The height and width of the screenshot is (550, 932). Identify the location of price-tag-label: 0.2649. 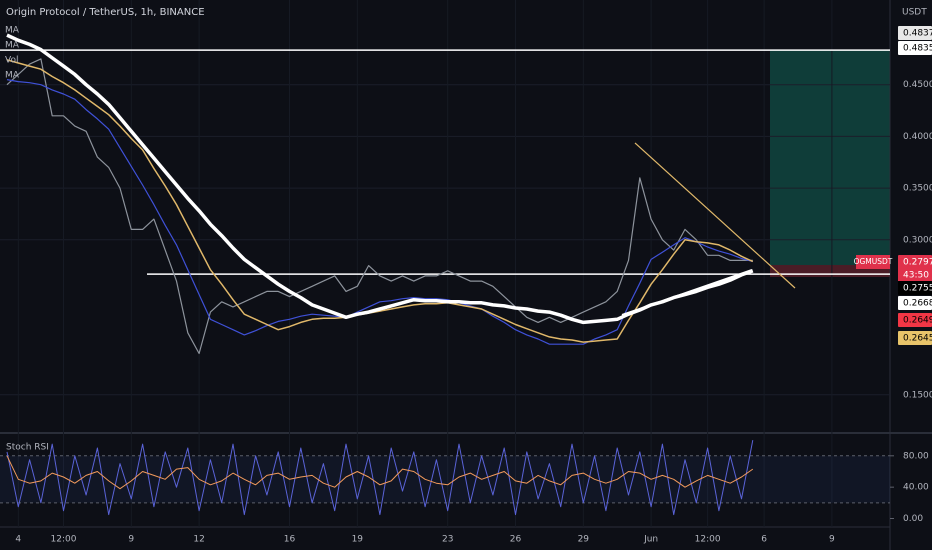
(917, 321).